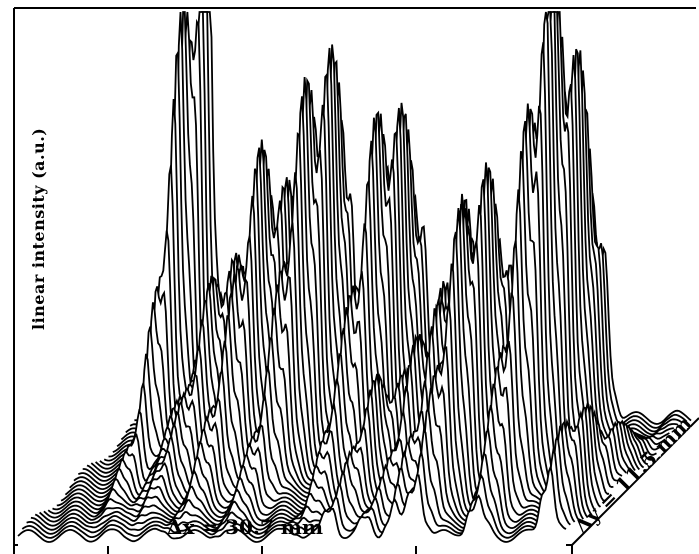 This screenshot has height=554, width=699. Describe the element at coordinates (38, 229) in the screenshot. I see `y-axis-label: linear intensity (a.u.)` at that location.